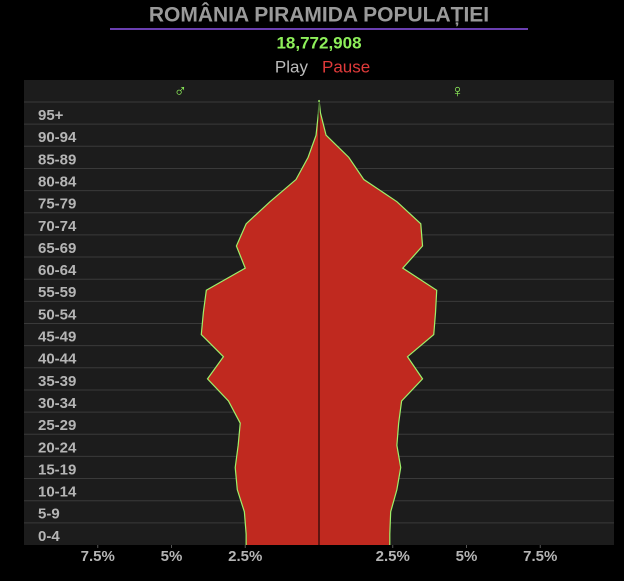 This screenshot has width=624, height=581. Describe the element at coordinates (57, 159) in the screenshot. I see `y-tick-label: 85-89` at that location.